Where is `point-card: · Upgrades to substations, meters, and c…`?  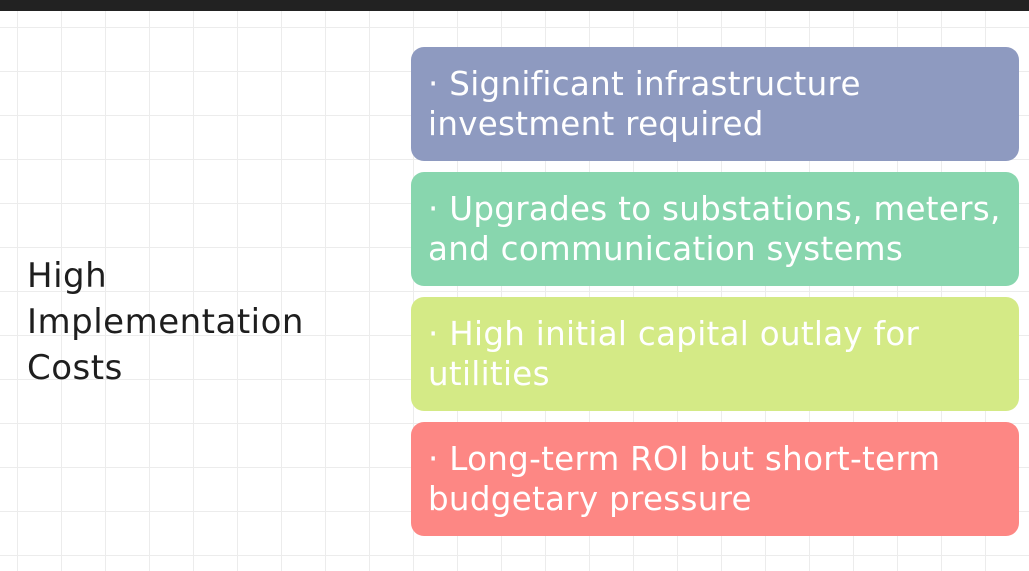 point-card: · Upgrades to substations, meters, and c… is located at coordinates (715, 229).